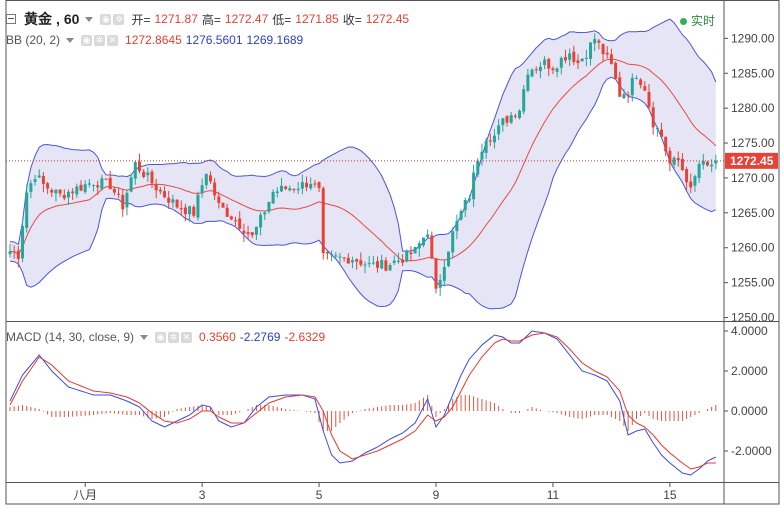 This screenshot has width=784, height=508. What do you see at coordinates (697, 20) in the screenshot?
I see `realtime-indicator: 实时` at bounding box center [697, 20].